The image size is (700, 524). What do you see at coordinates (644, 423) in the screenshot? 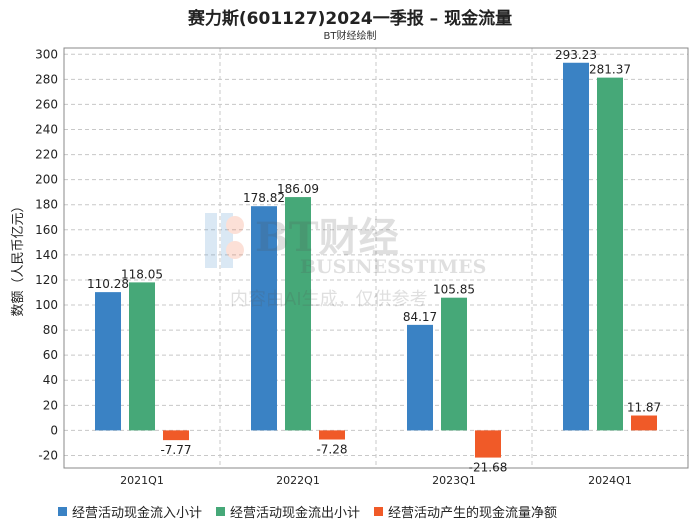
I see `bar-2024Q1-s2` at bounding box center [644, 423].